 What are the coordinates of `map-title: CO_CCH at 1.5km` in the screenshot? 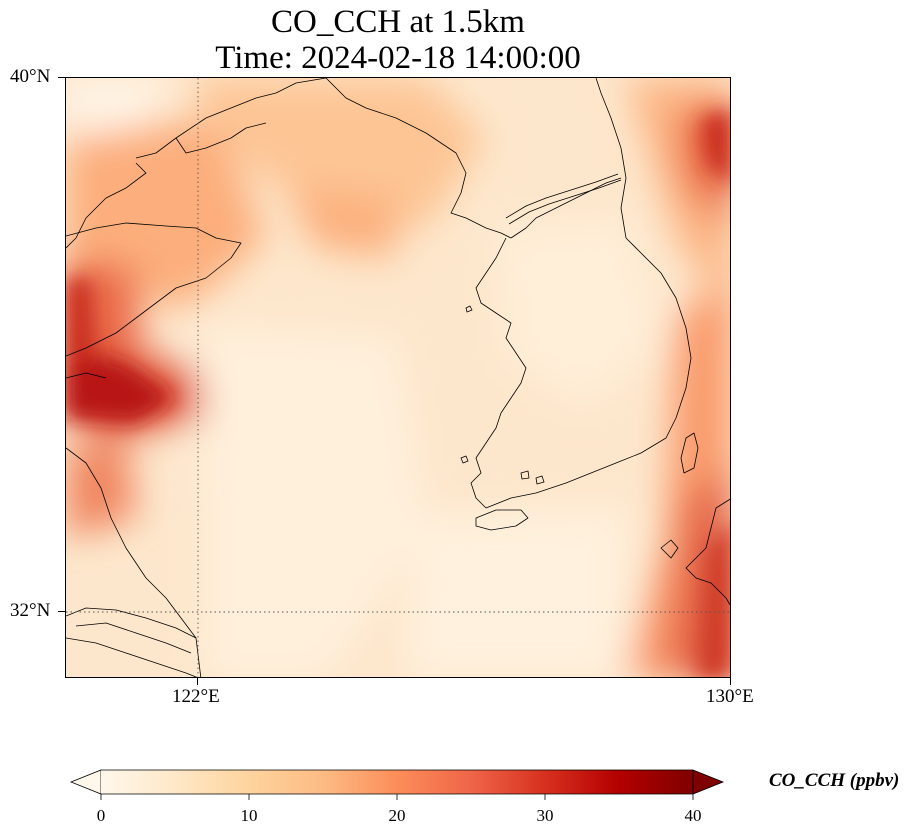 It's located at (398, 22).